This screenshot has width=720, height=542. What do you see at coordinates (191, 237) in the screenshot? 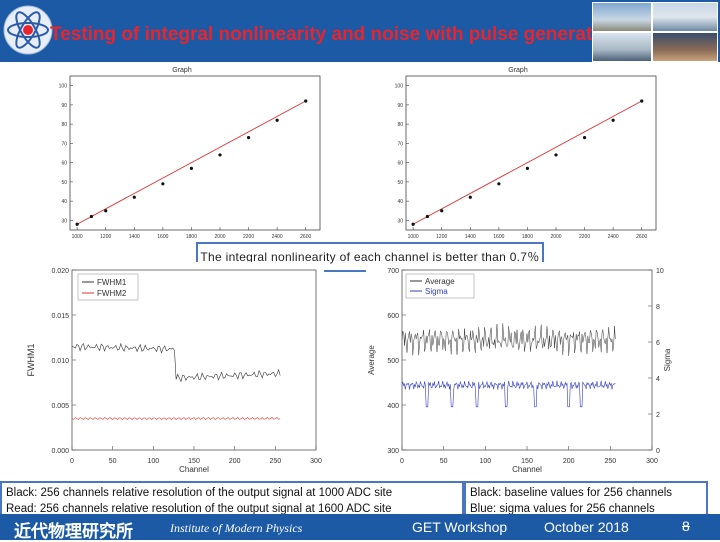
I see `x-tick-label: 1800` at bounding box center [191, 237].